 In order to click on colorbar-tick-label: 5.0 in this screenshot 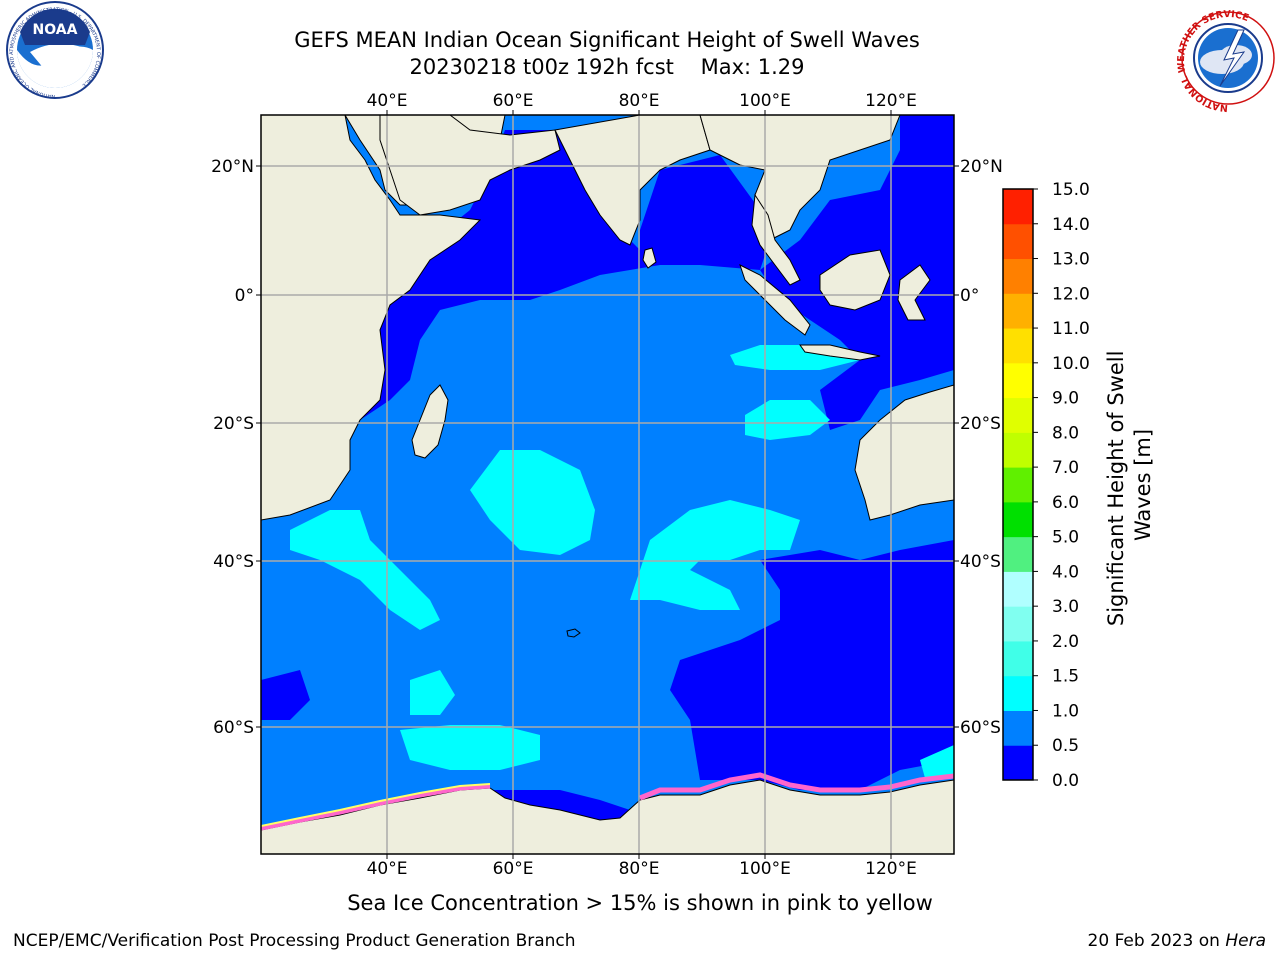, I will do `click(1065, 538)`.